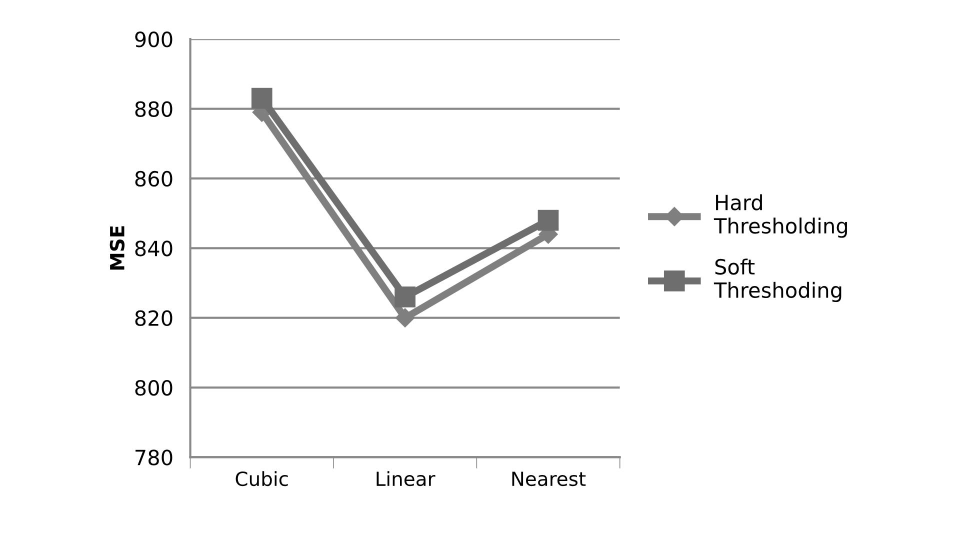 Image resolution: width=961 pixels, height=543 pixels. What do you see at coordinates (154, 458) in the screenshot?
I see `y-tick-label: 780` at bounding box center [154, 458].